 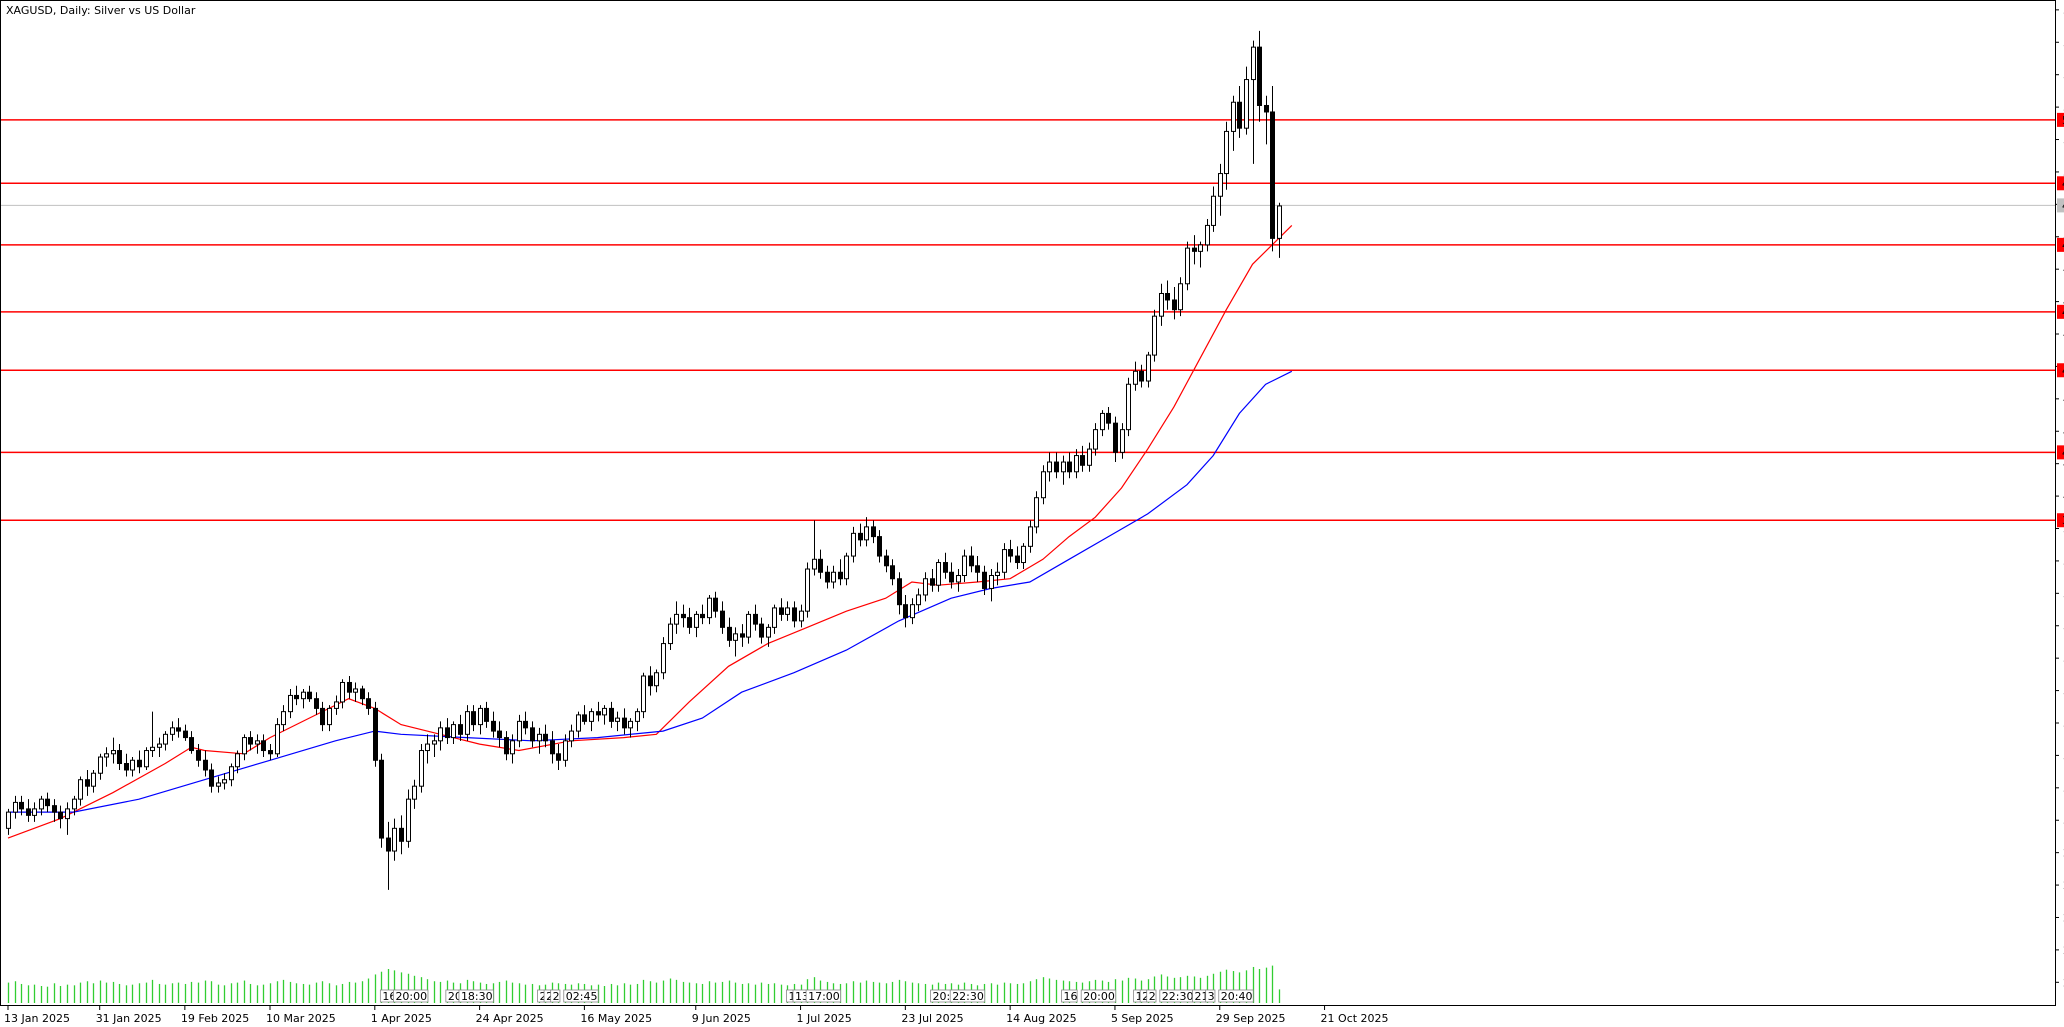 What do you see at coordinates (2063, 520) in the screenshot?
I see `level-label: 39.505` at bounding box center [2063, 520].